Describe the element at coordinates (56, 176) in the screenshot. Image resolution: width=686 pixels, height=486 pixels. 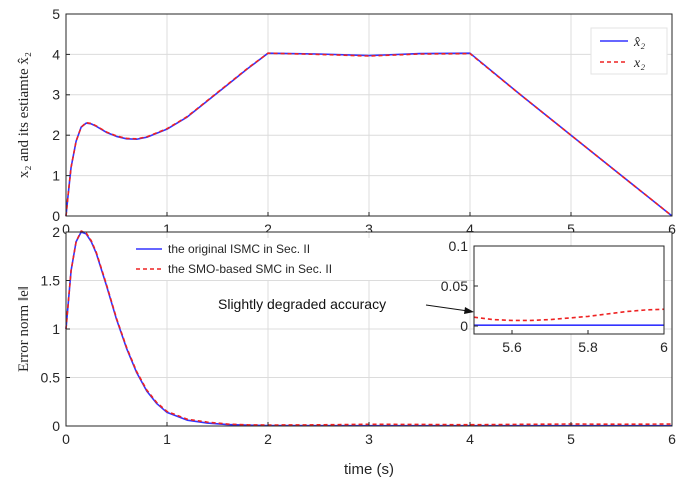
I see `top-y-tick-label-1: 1` at that location.